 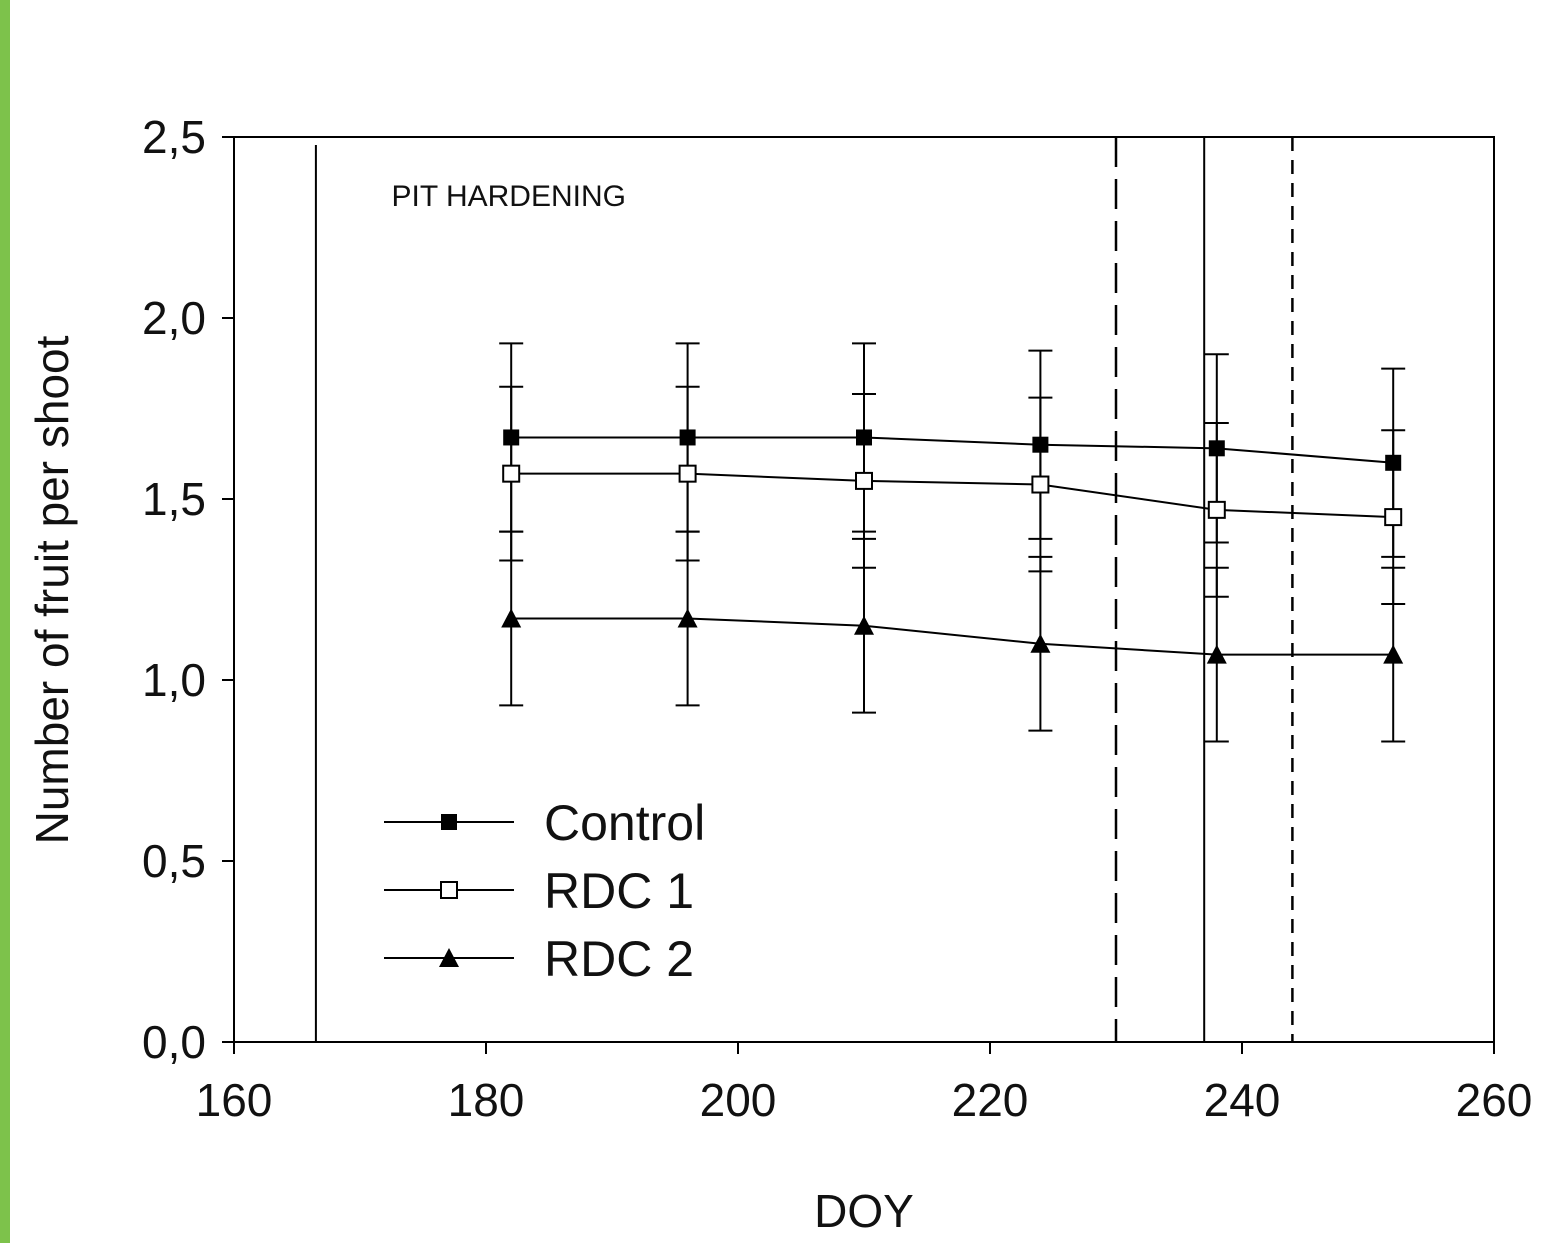 What do you see at coordinates (619, 891) in the screenshot?
I see `legend-label: RDC 1` at bounding box center [619, 891].